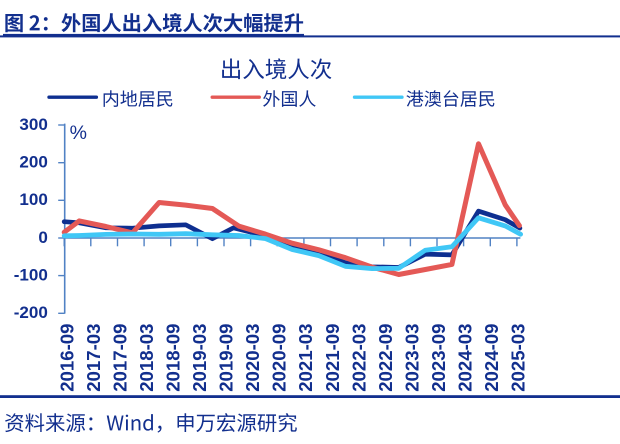 This screenshot has width=620, height=444. I want to click on svg-text: 2021-09, so click(332, 358).